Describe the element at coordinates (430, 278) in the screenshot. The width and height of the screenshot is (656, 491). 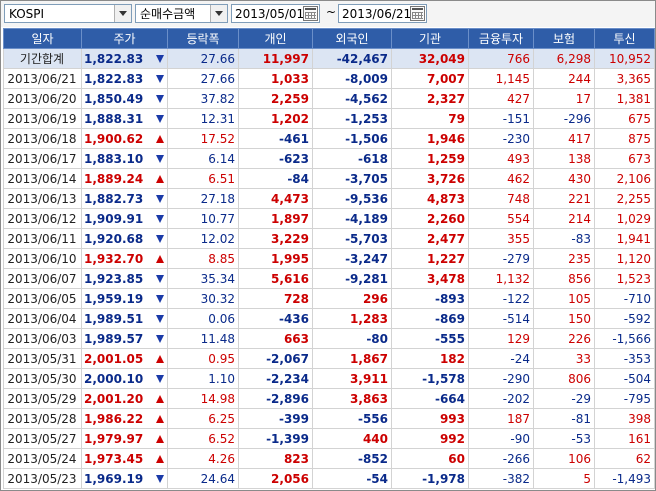
I see `cell-institution: 3,478` at that location.